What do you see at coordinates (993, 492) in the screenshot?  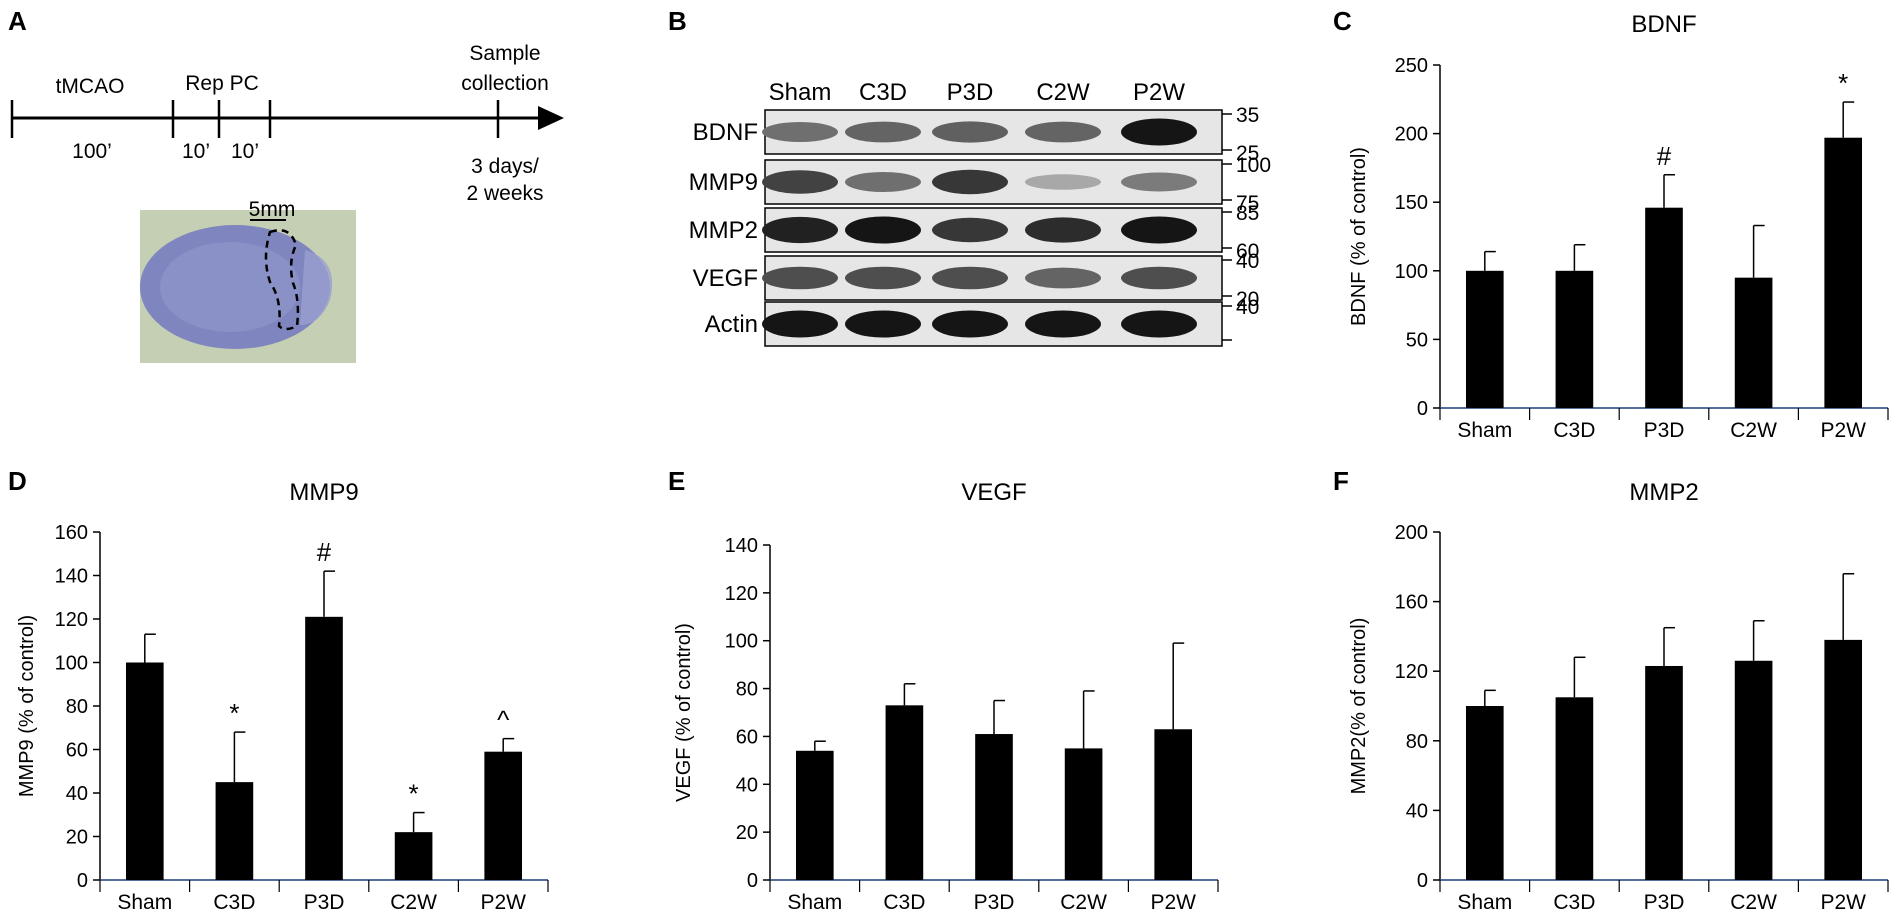 I see `chart-title: VEGF` at bounding box center [993, 492].